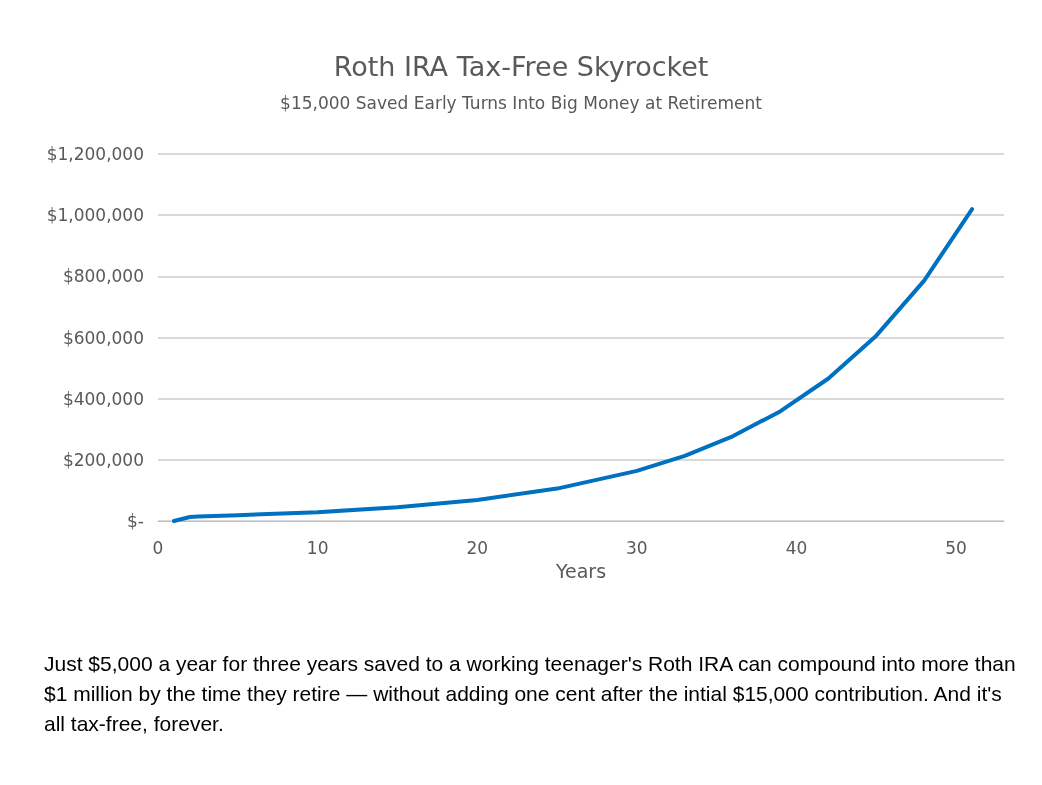 The width and height of the screenshot is (1042, 785). What do you see at coordinates (317, 547) in the screenshot?
I see `x-tick-label: 10` at bounding box center [317, 547].